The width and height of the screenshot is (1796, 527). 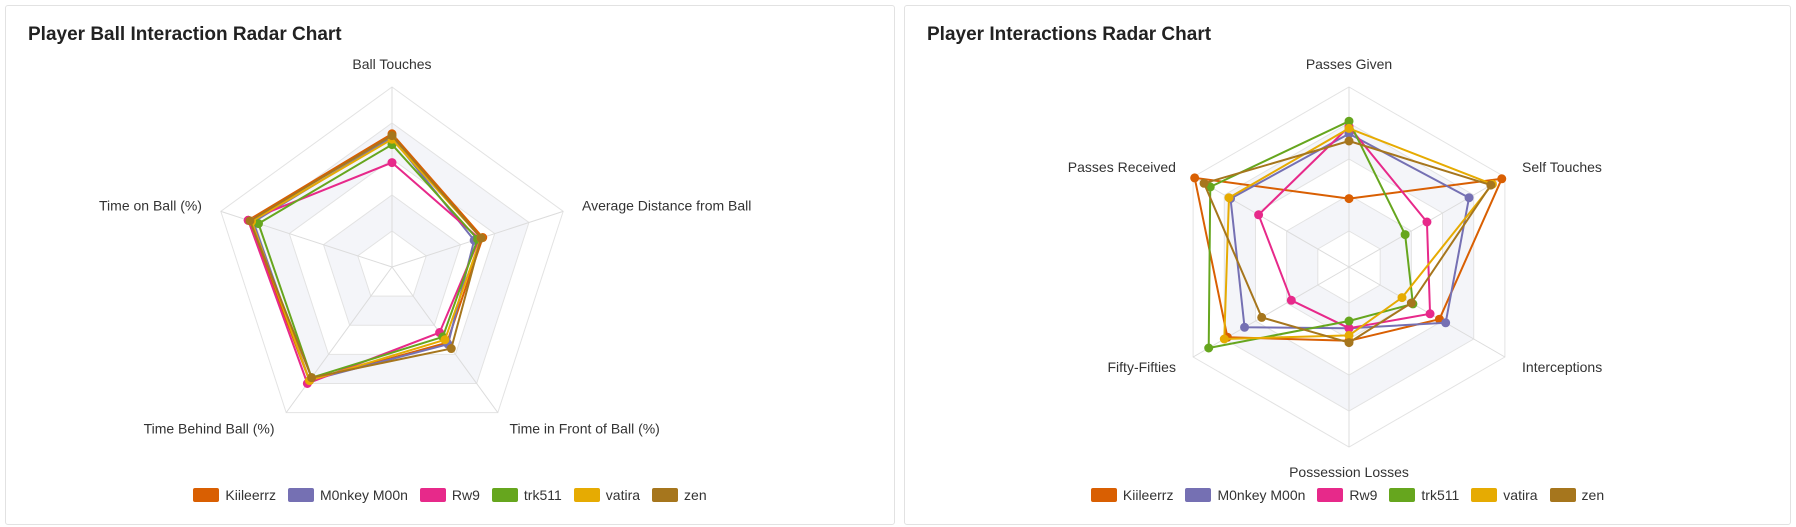 I want to click on series-line-trk511, so click(x=368, y=261).